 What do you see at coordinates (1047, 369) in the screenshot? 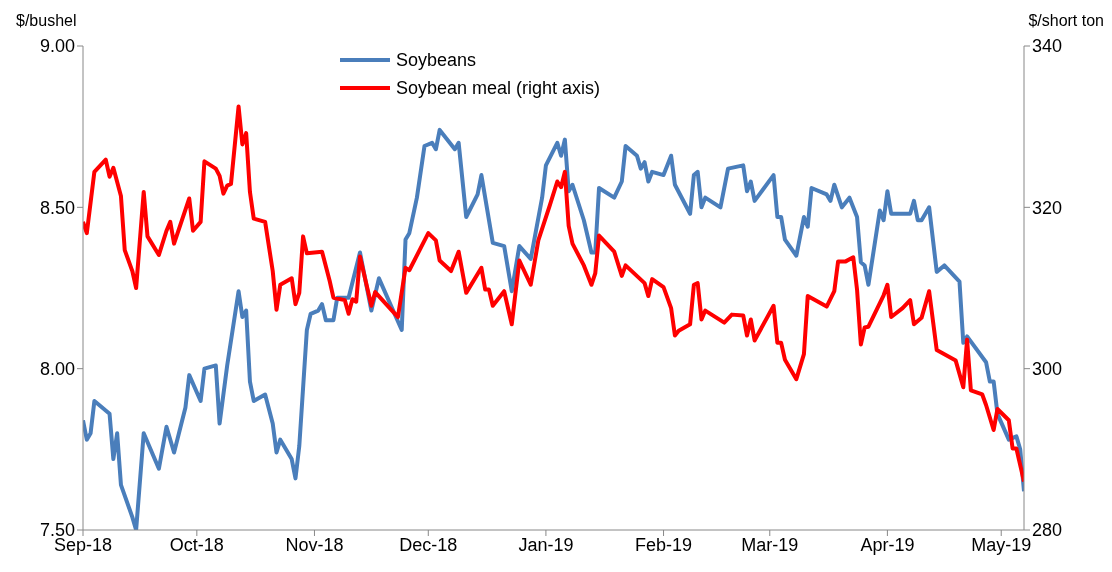
I see `y2-tick-label: 300` at bounding box center [1047, 369].